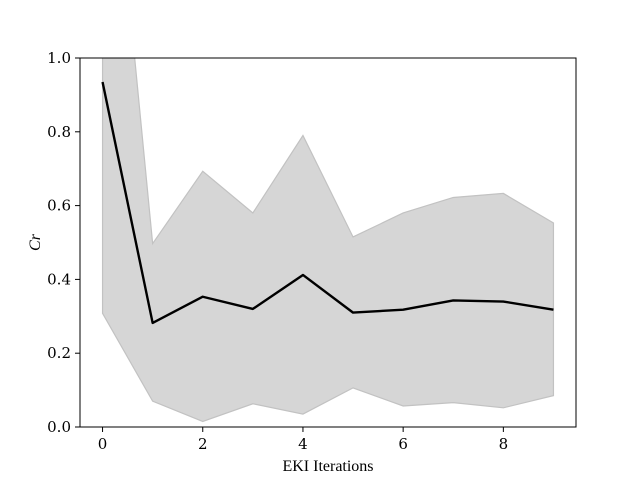 This screenshot has width=640, height=480. What do you see at coordinates (63, 242) in the screenshot?
I see `y-axis-ticks: 0.0 0.2 0.4 0.6 0.8 1.0` at bounding box center [63, 242].